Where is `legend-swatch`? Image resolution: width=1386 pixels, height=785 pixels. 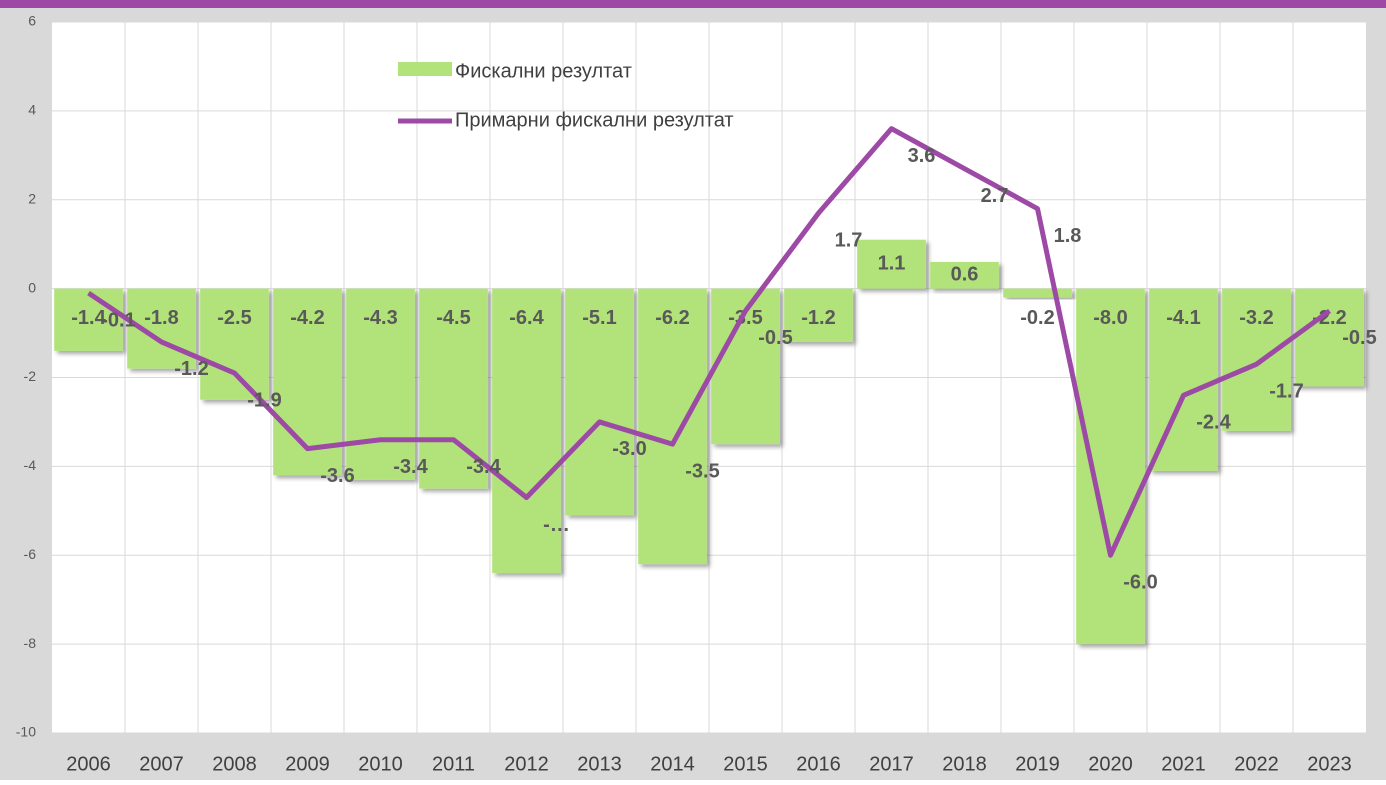 legend-swatch is located at coordinates (425, 69).